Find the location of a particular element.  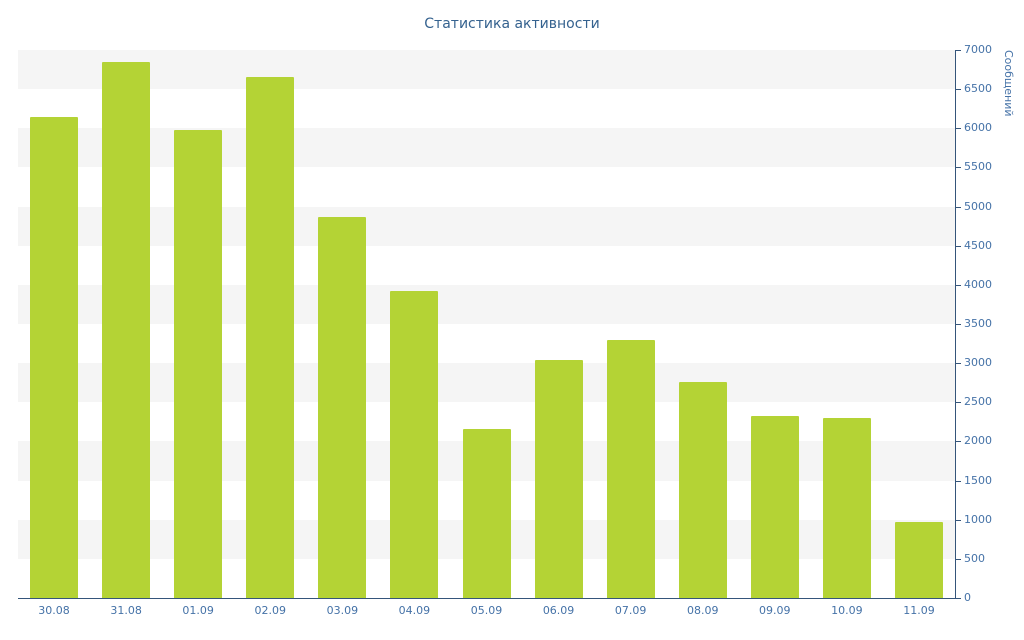

bar-06.09 is located at coordinates (558, 479).